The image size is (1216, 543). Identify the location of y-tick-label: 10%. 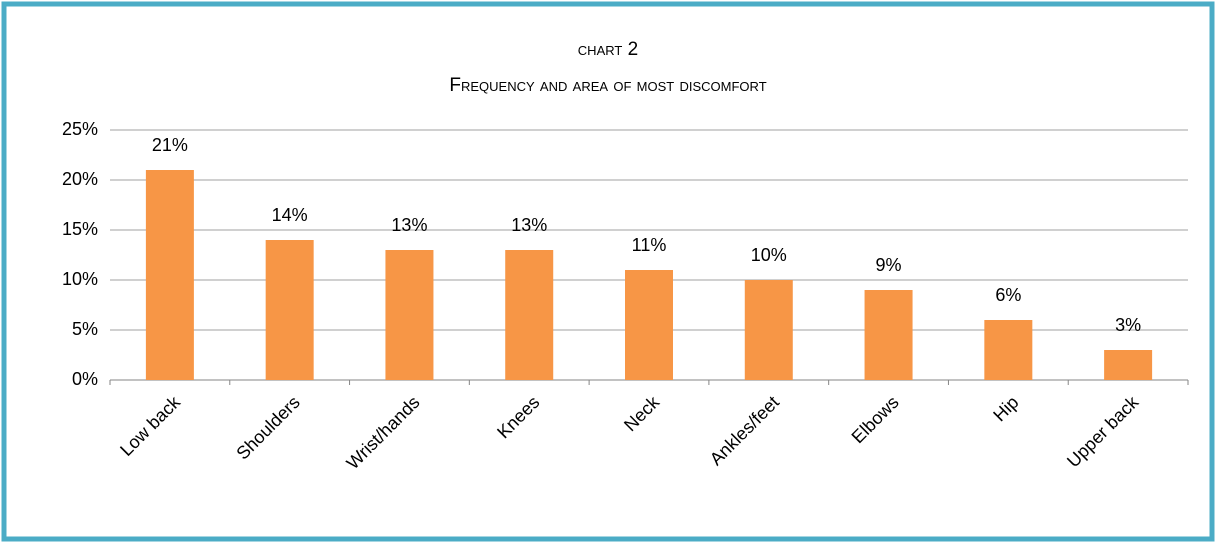
(80, 279).